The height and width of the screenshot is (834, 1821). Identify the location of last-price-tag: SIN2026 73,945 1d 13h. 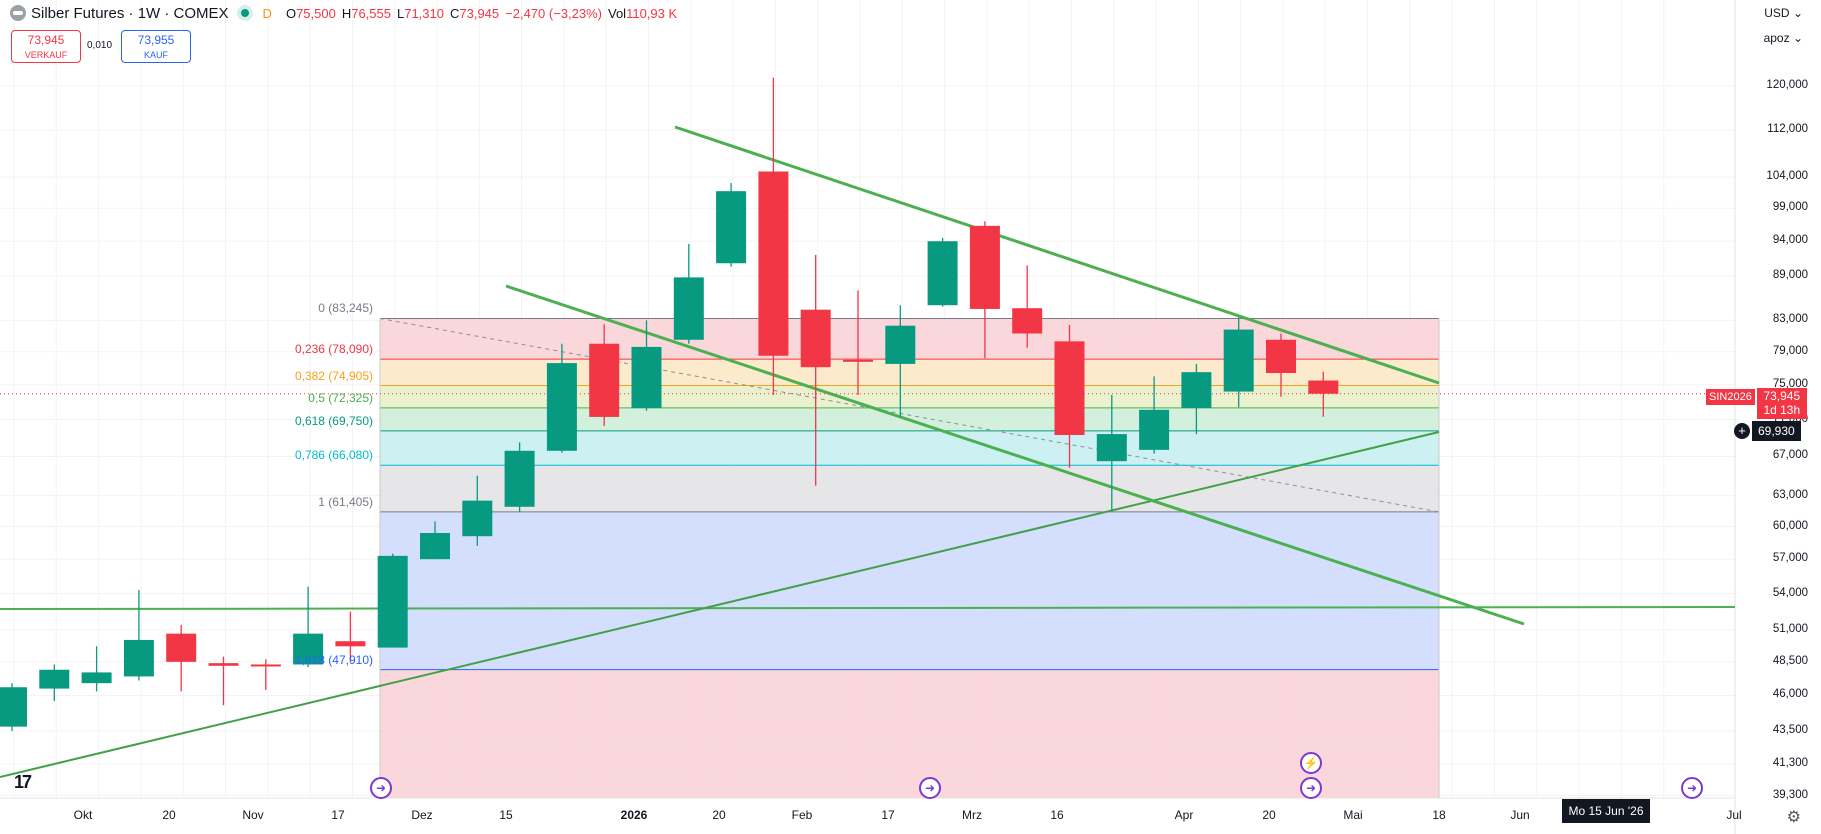
(1756, 403).